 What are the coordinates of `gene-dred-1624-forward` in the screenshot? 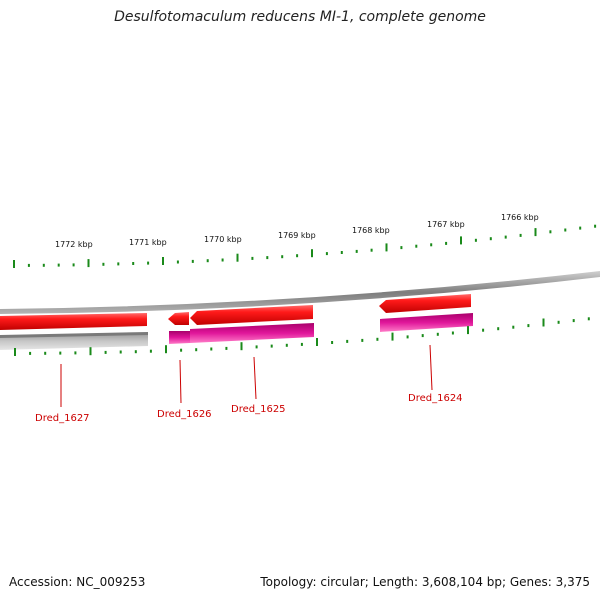 It's located at (425, 303).